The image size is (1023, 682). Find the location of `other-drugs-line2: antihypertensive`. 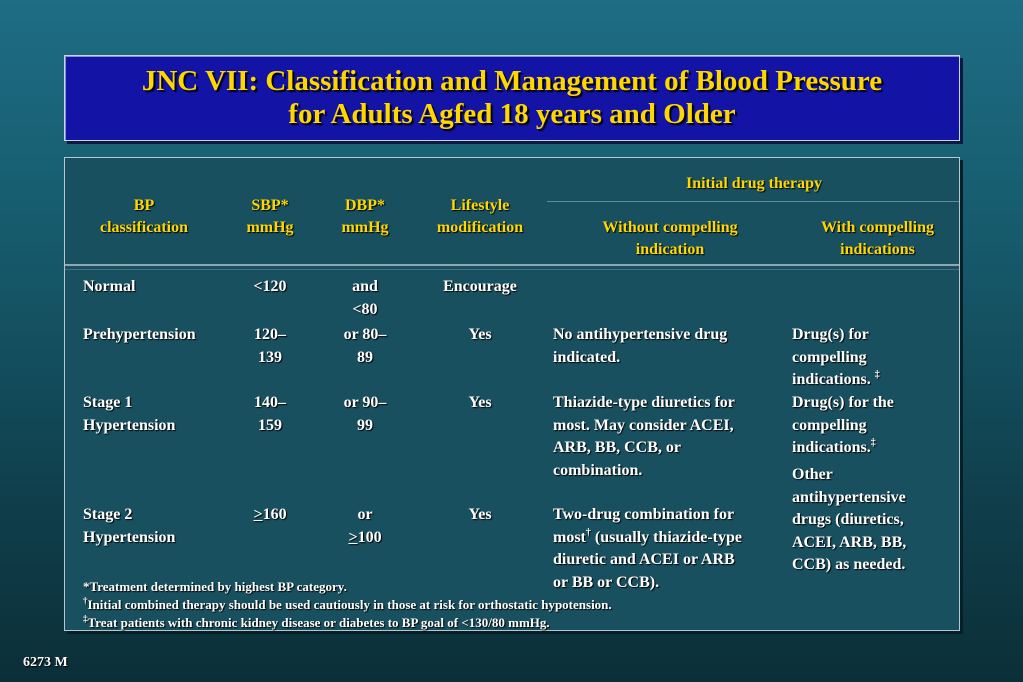

other-drugs-line2: antihypertensive is located at coordinates (849, 497).